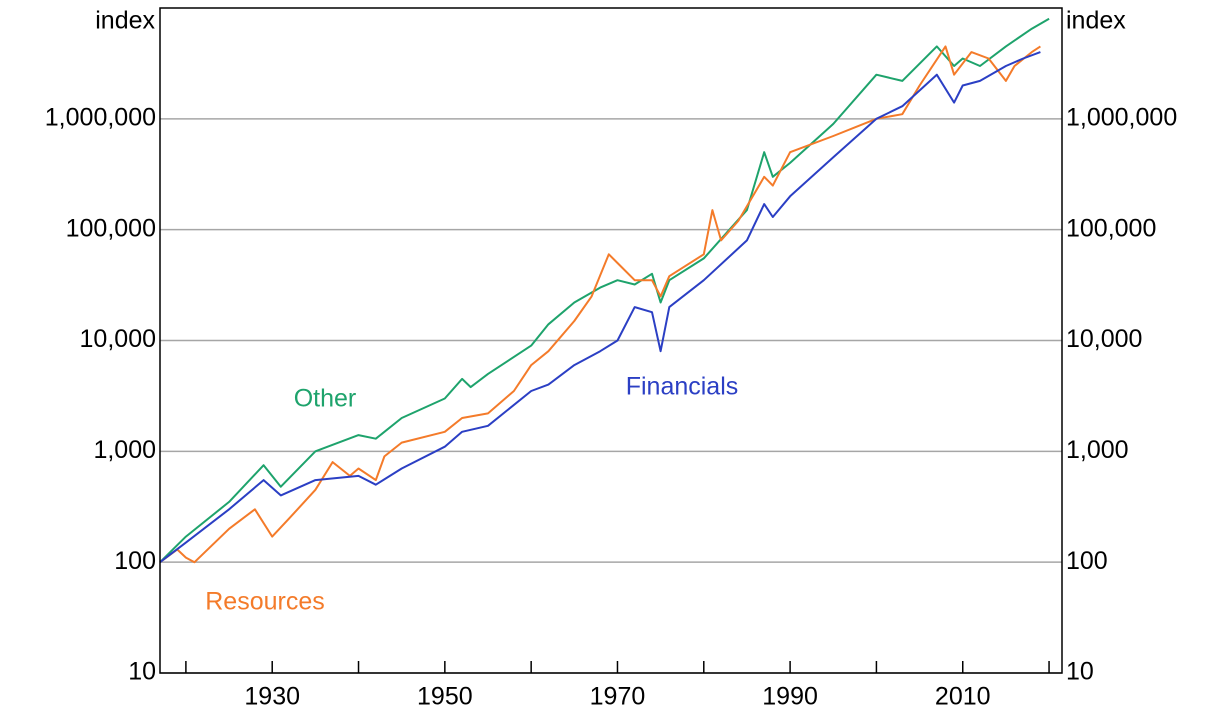  Describe the element at coordinates (1111, 228) in the screenshot. I see `y2-tick-label: 100,000` at that location.